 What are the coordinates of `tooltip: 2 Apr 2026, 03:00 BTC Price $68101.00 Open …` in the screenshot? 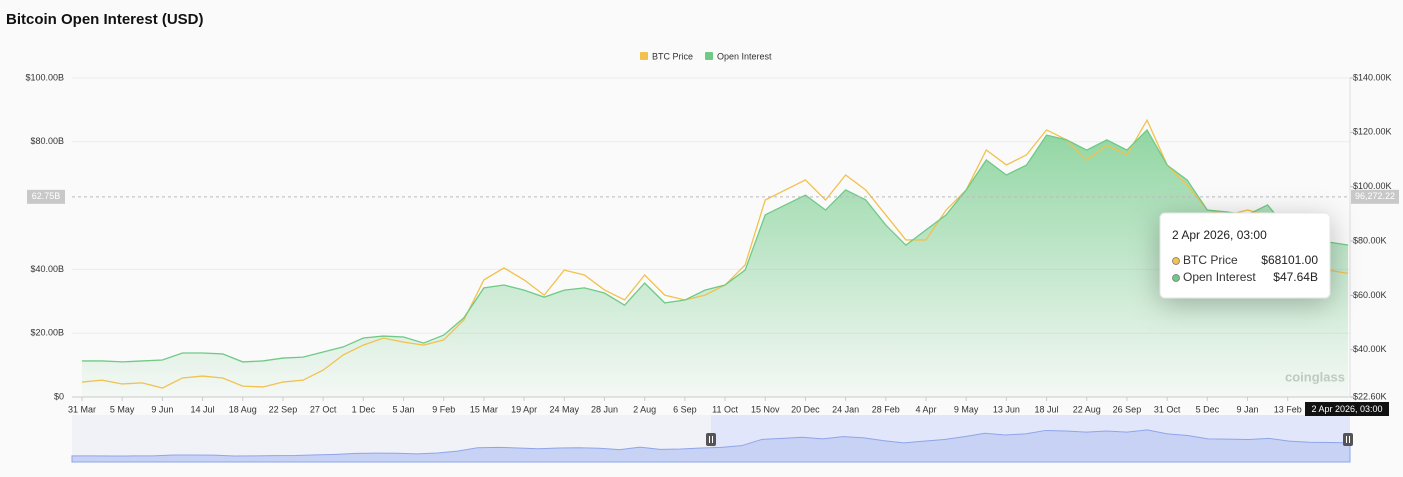 It's located at (1245, 255).